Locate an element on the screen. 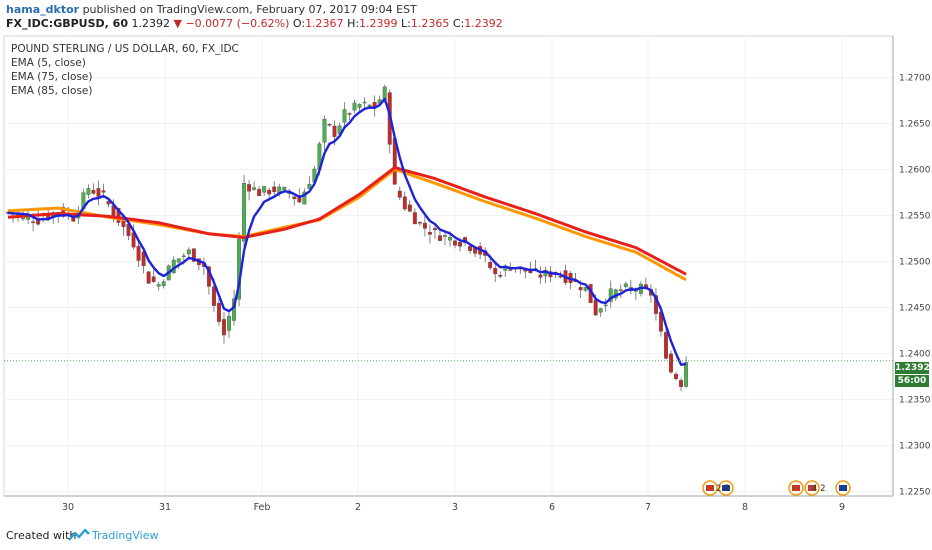  date-tick: 6 is located at coordinates (552, 507).